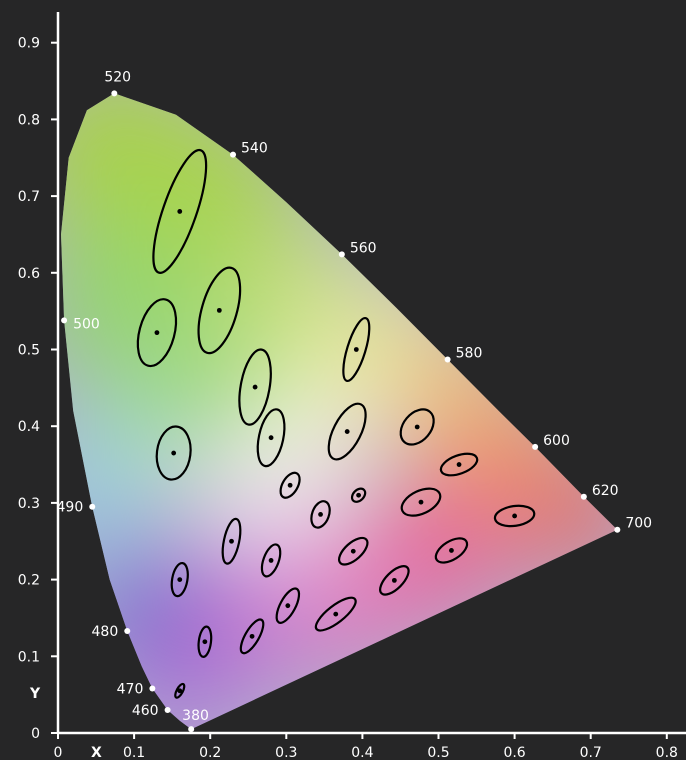  What do you see at coordinates (58, 752) in the screenshot?
I see `x-tick-label: 0` at bounding box center [58, 752].